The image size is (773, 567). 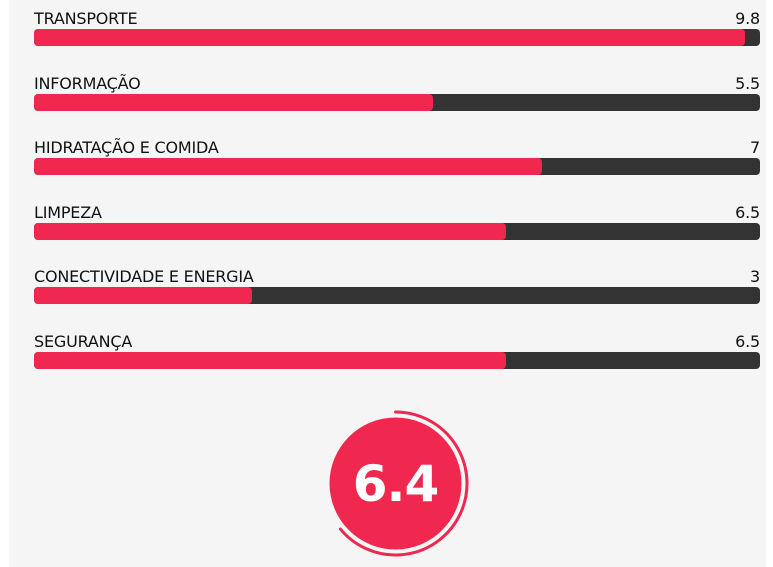 I want to click on rating-row-header: SEGURANÇA 6.5, so click(x=397, y=340).